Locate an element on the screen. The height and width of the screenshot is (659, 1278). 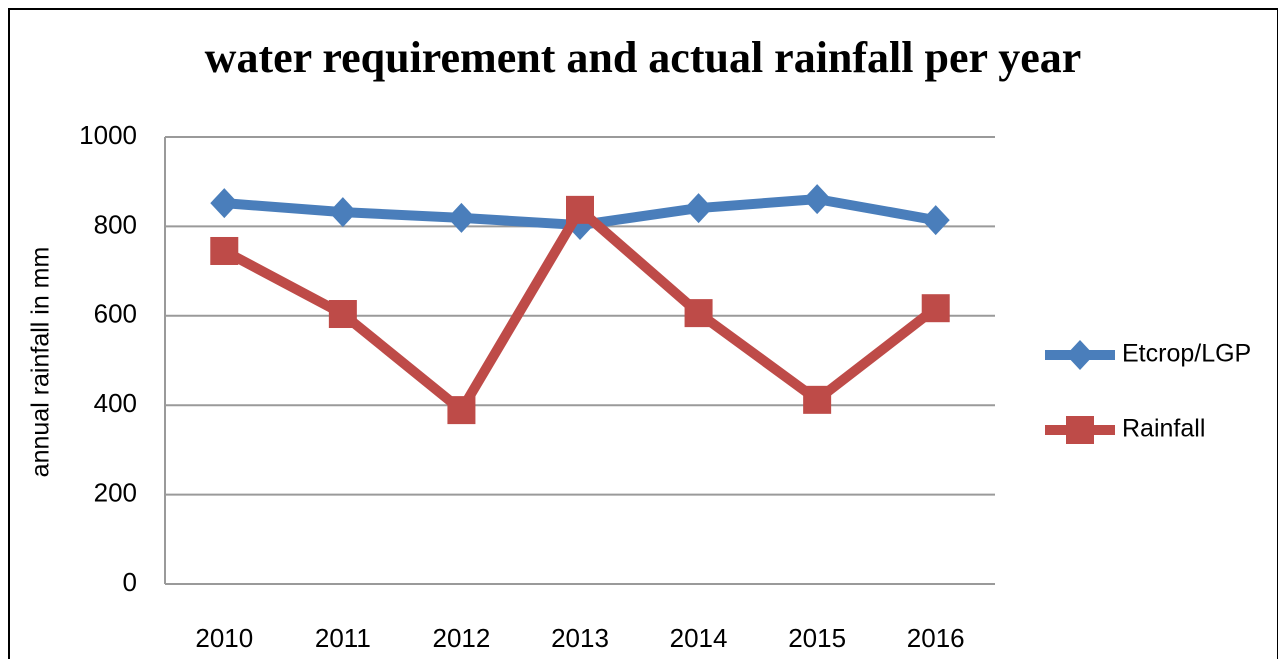
x-tick-label: 2016 is located at coordinates (936, 638).